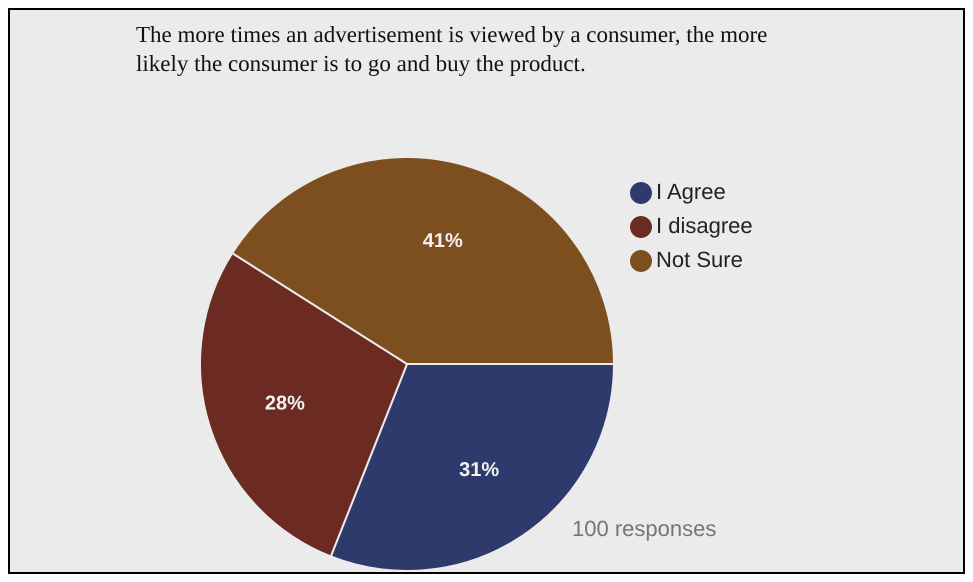  Describe the element at coordinates (704, 225) in the screenshot. I see `legend-label: I disagree` at that location.